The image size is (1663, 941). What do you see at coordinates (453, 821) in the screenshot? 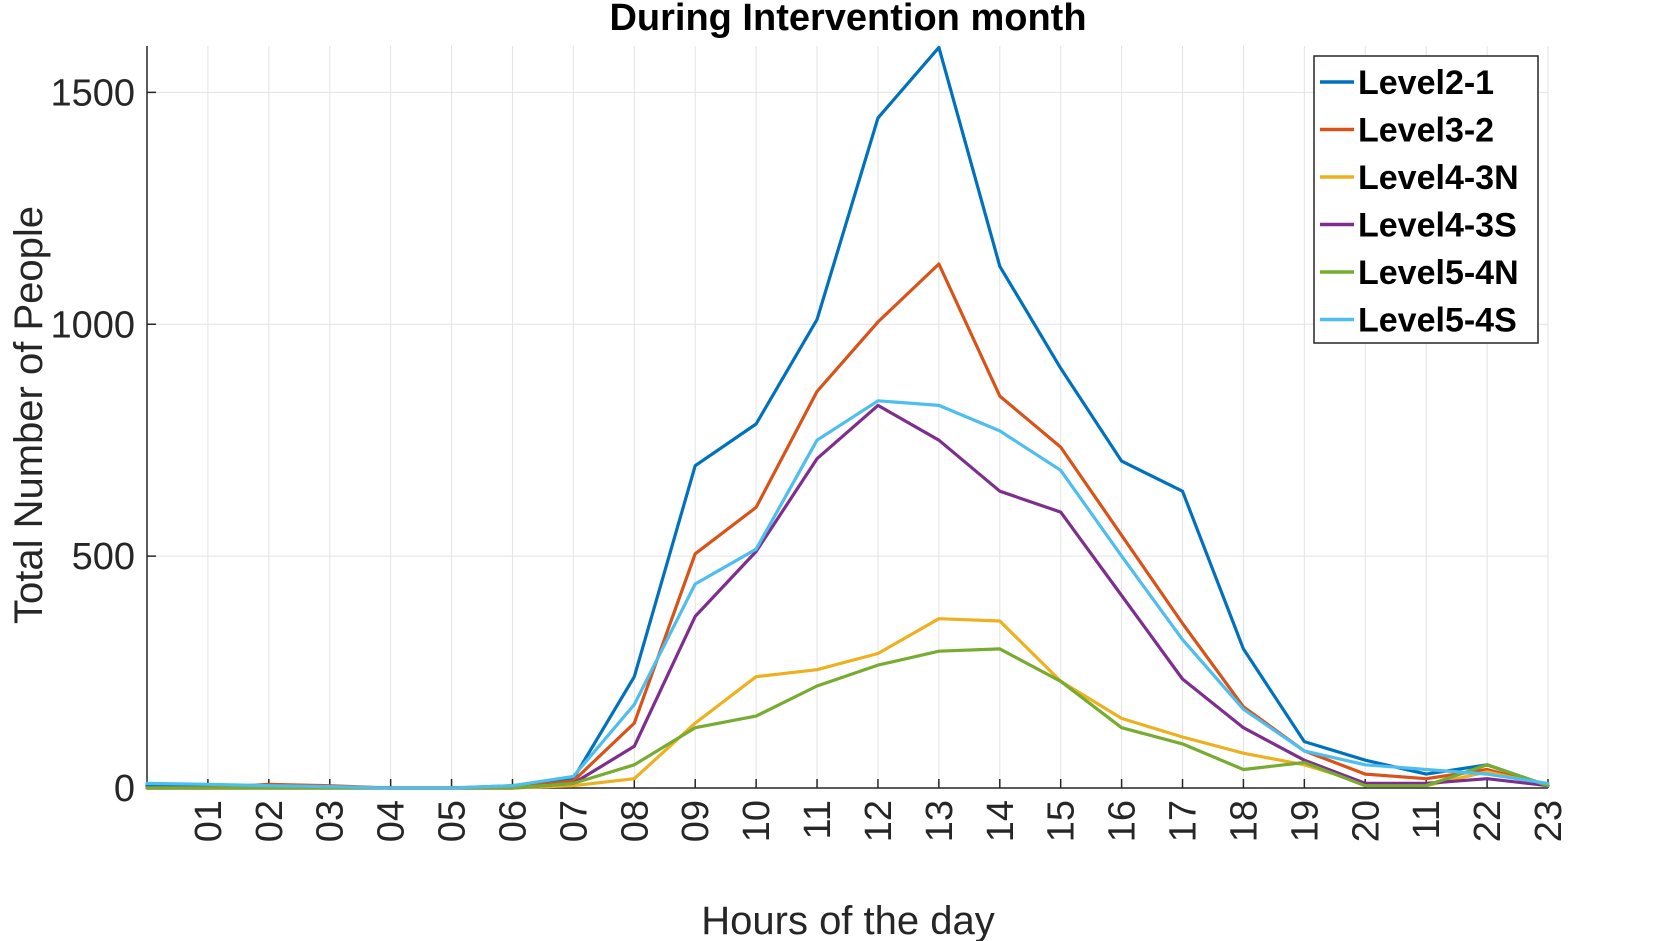
I see `x-tick-label: 05` at bounding box center [453, 821].